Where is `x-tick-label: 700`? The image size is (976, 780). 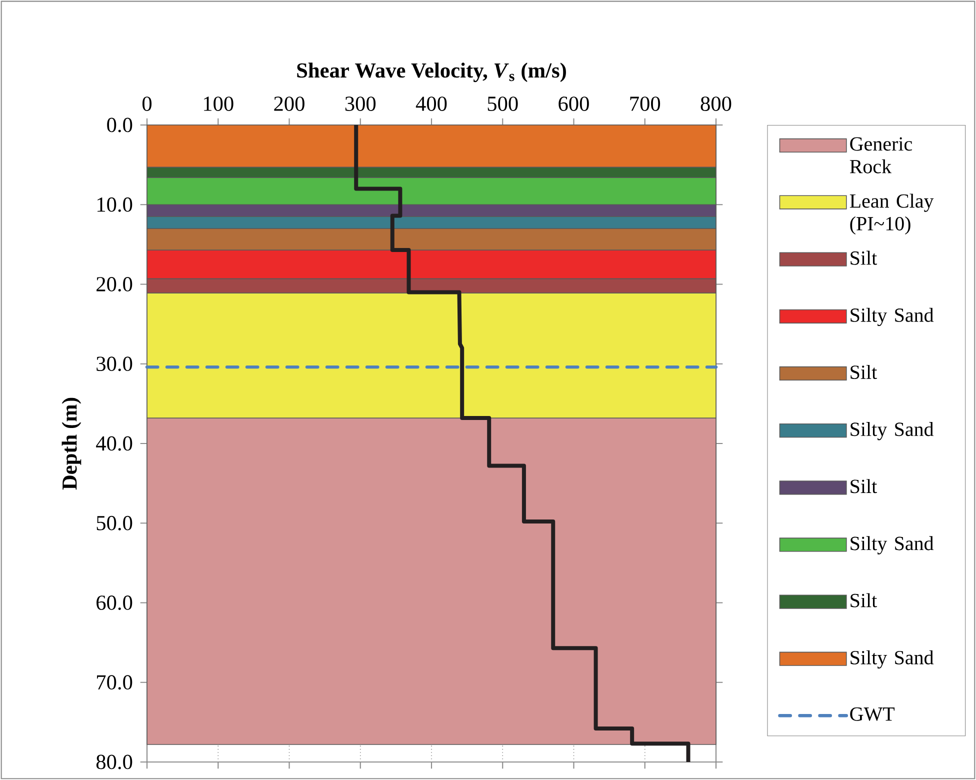
x-tick-label: 700 is located at coordinates (645, 103).